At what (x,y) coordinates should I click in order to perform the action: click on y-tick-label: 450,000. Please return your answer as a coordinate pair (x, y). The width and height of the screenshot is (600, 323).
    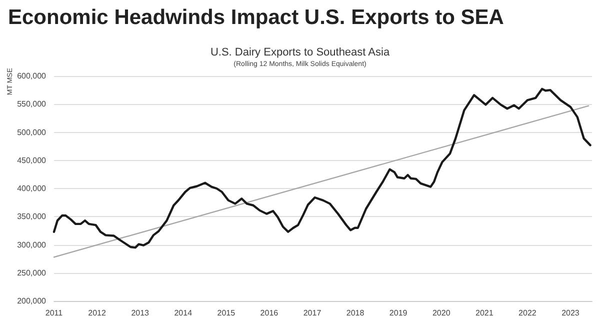
    Looking at the image, I should click on (32, 160).